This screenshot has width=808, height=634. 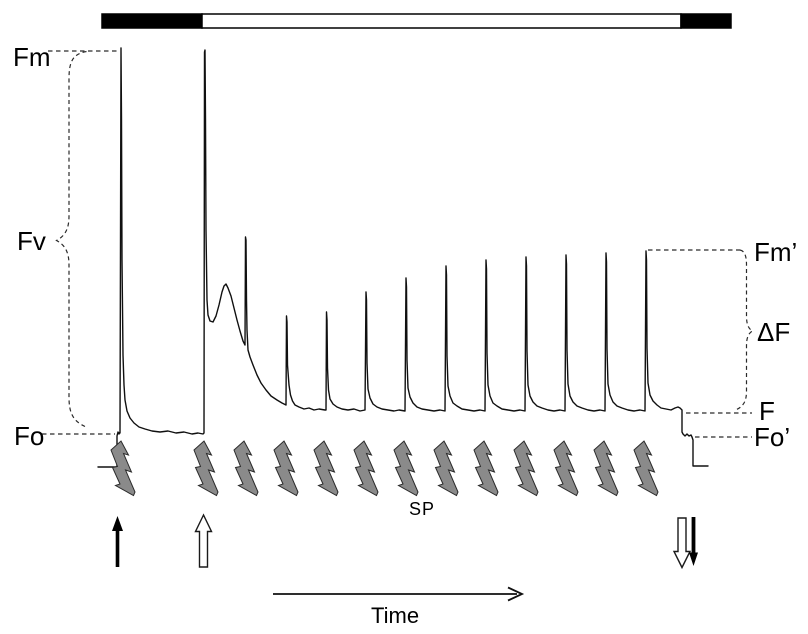 I want to click on time-label: Time, so click(x=395, y=615).